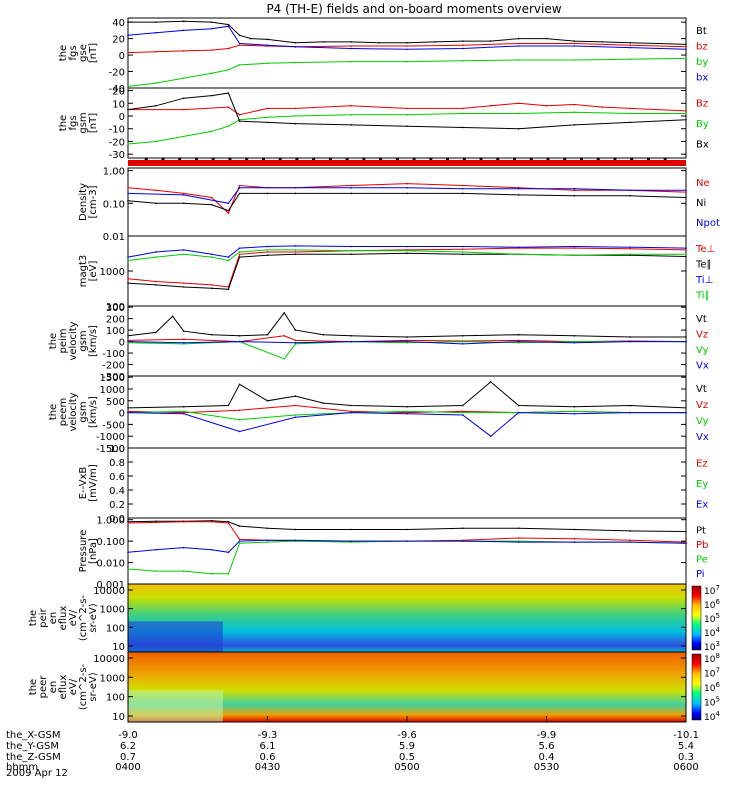 The width and height of the screenshot is (750, 800). What do you see at coordinates (702, 552) in the screenshot?
I see `legend: Pt Pb Pe Pi` at bounding box center [702, 552].